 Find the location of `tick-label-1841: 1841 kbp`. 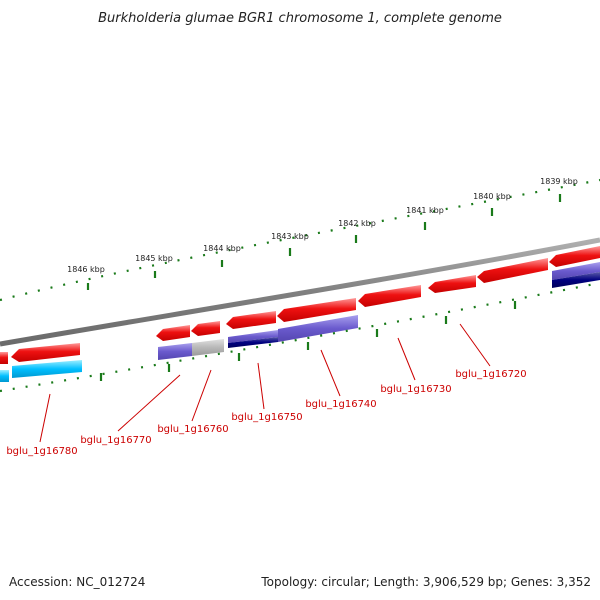

tick-label-1841: 1841 kbp is located at coordinates (425, 210).